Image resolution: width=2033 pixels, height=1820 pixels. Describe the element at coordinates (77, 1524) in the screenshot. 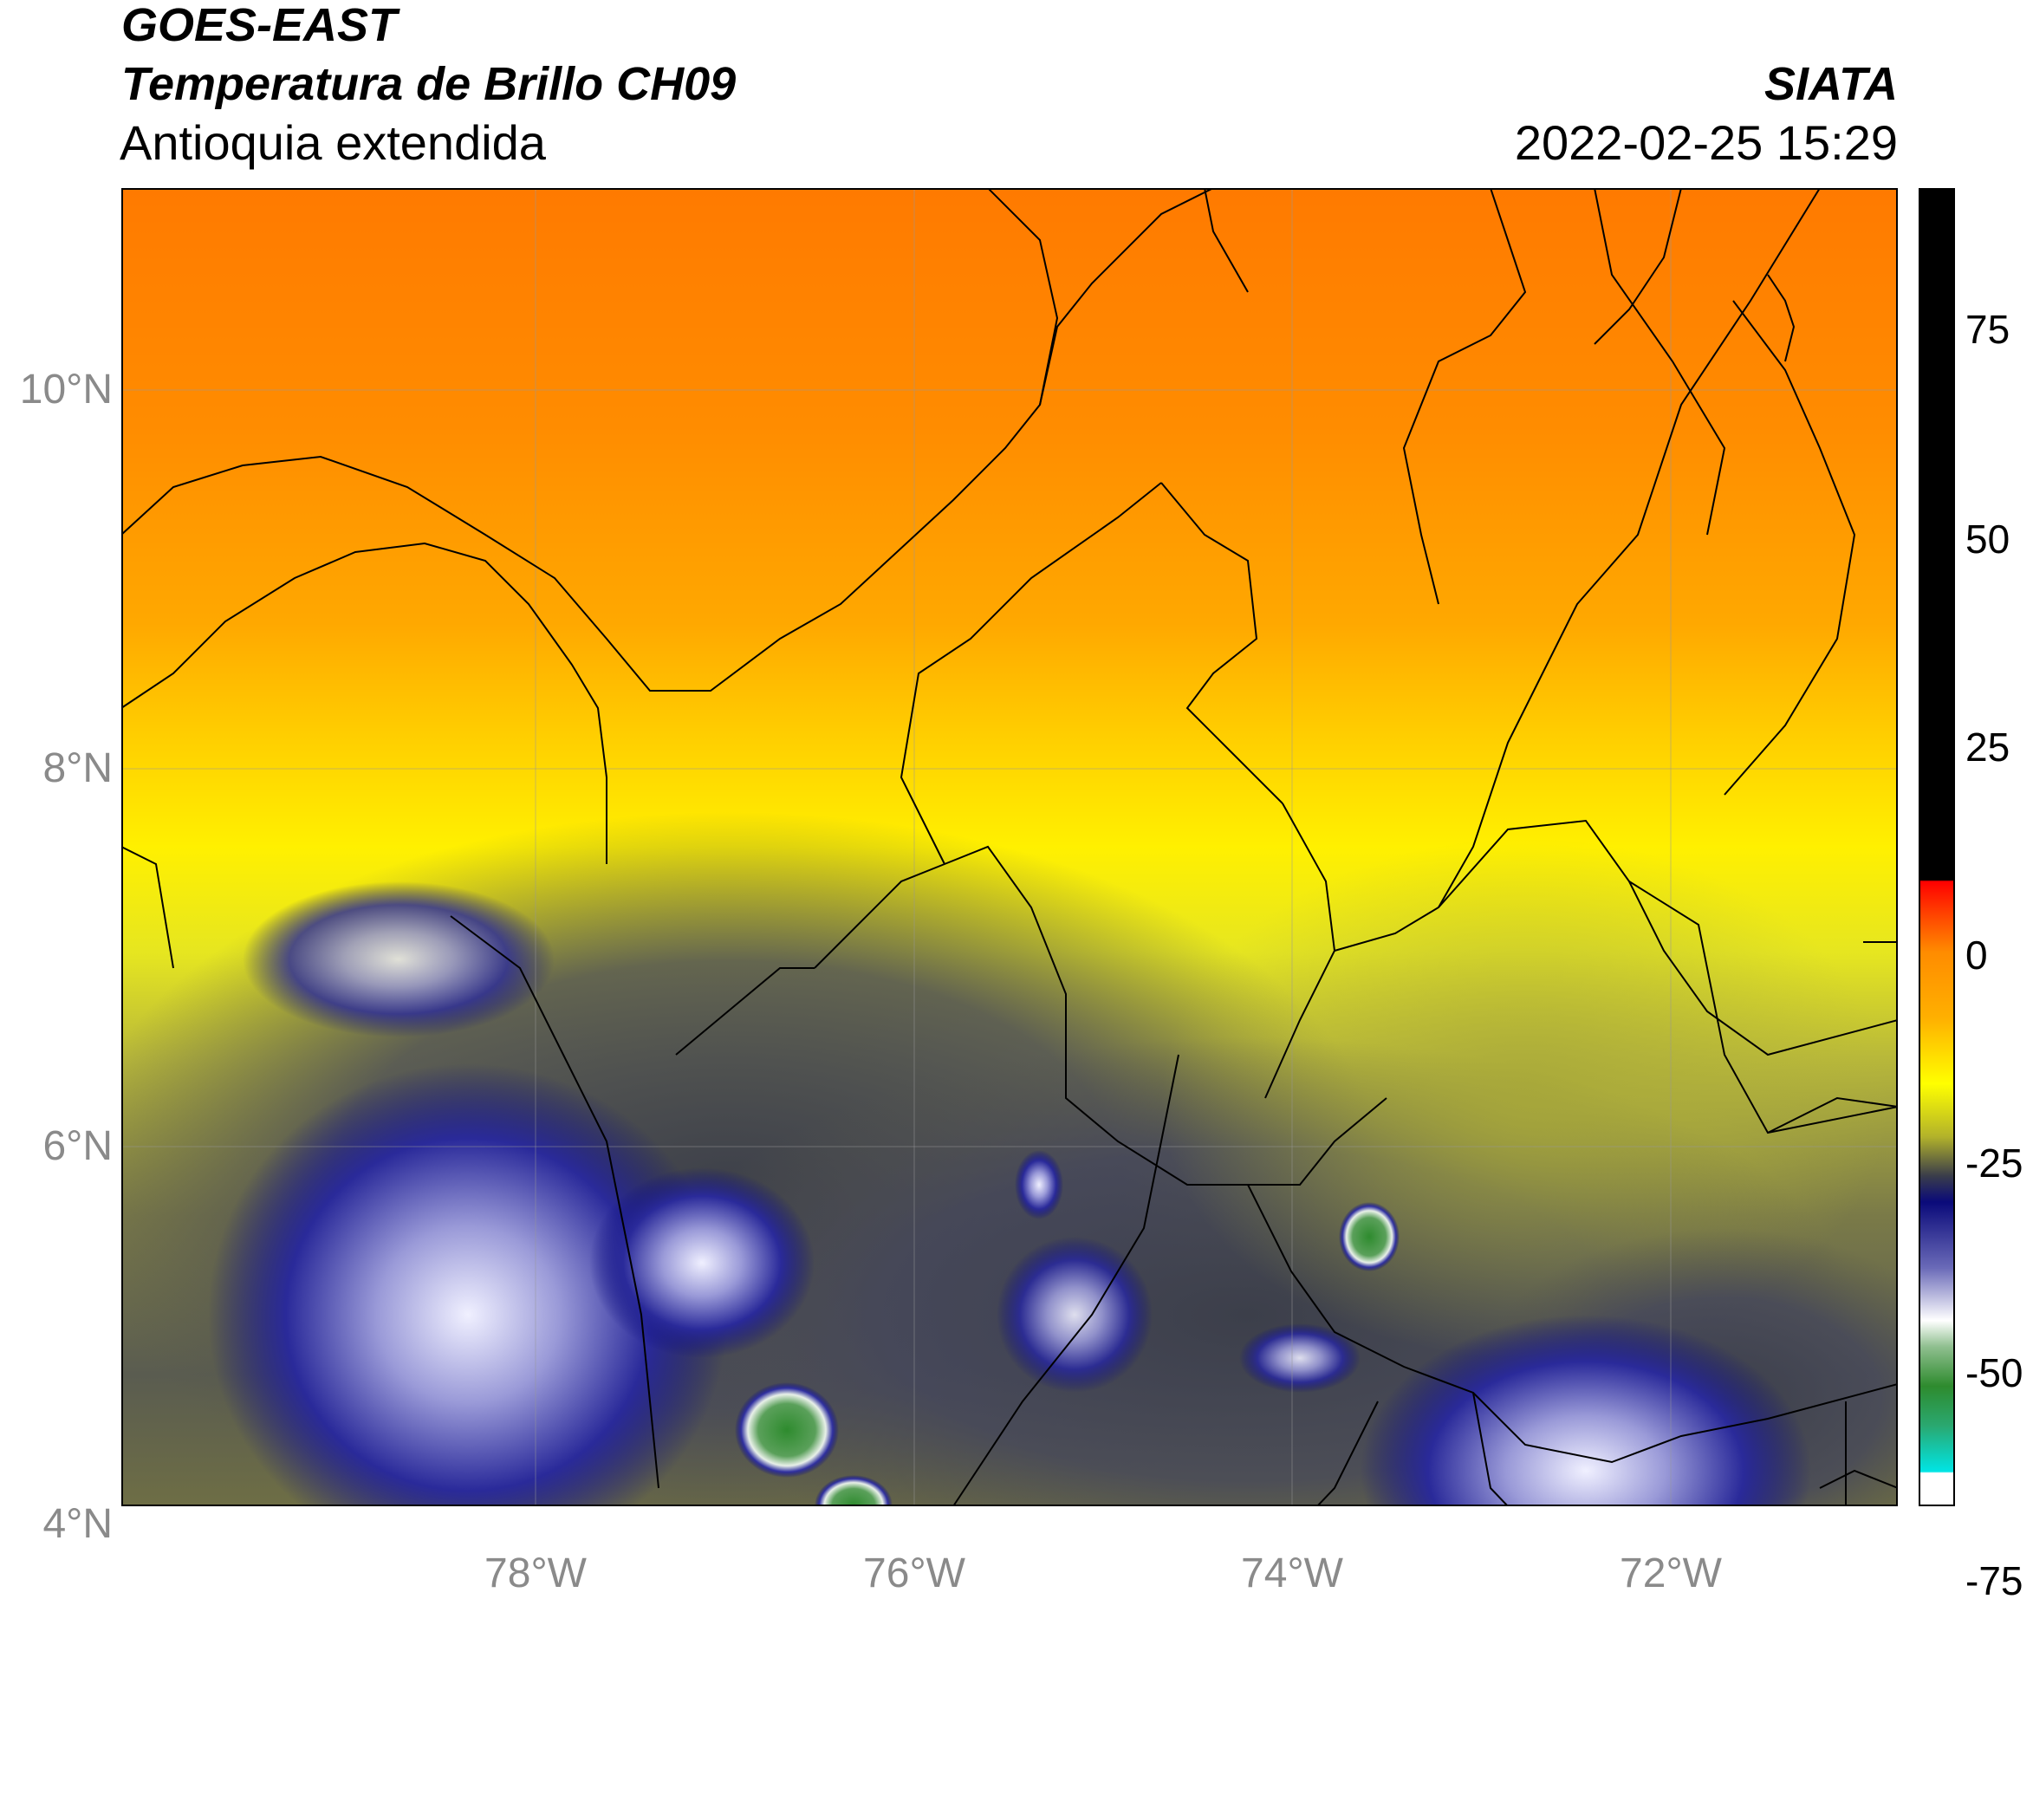

I see `lat-tick-4n: 4°N` at that location.